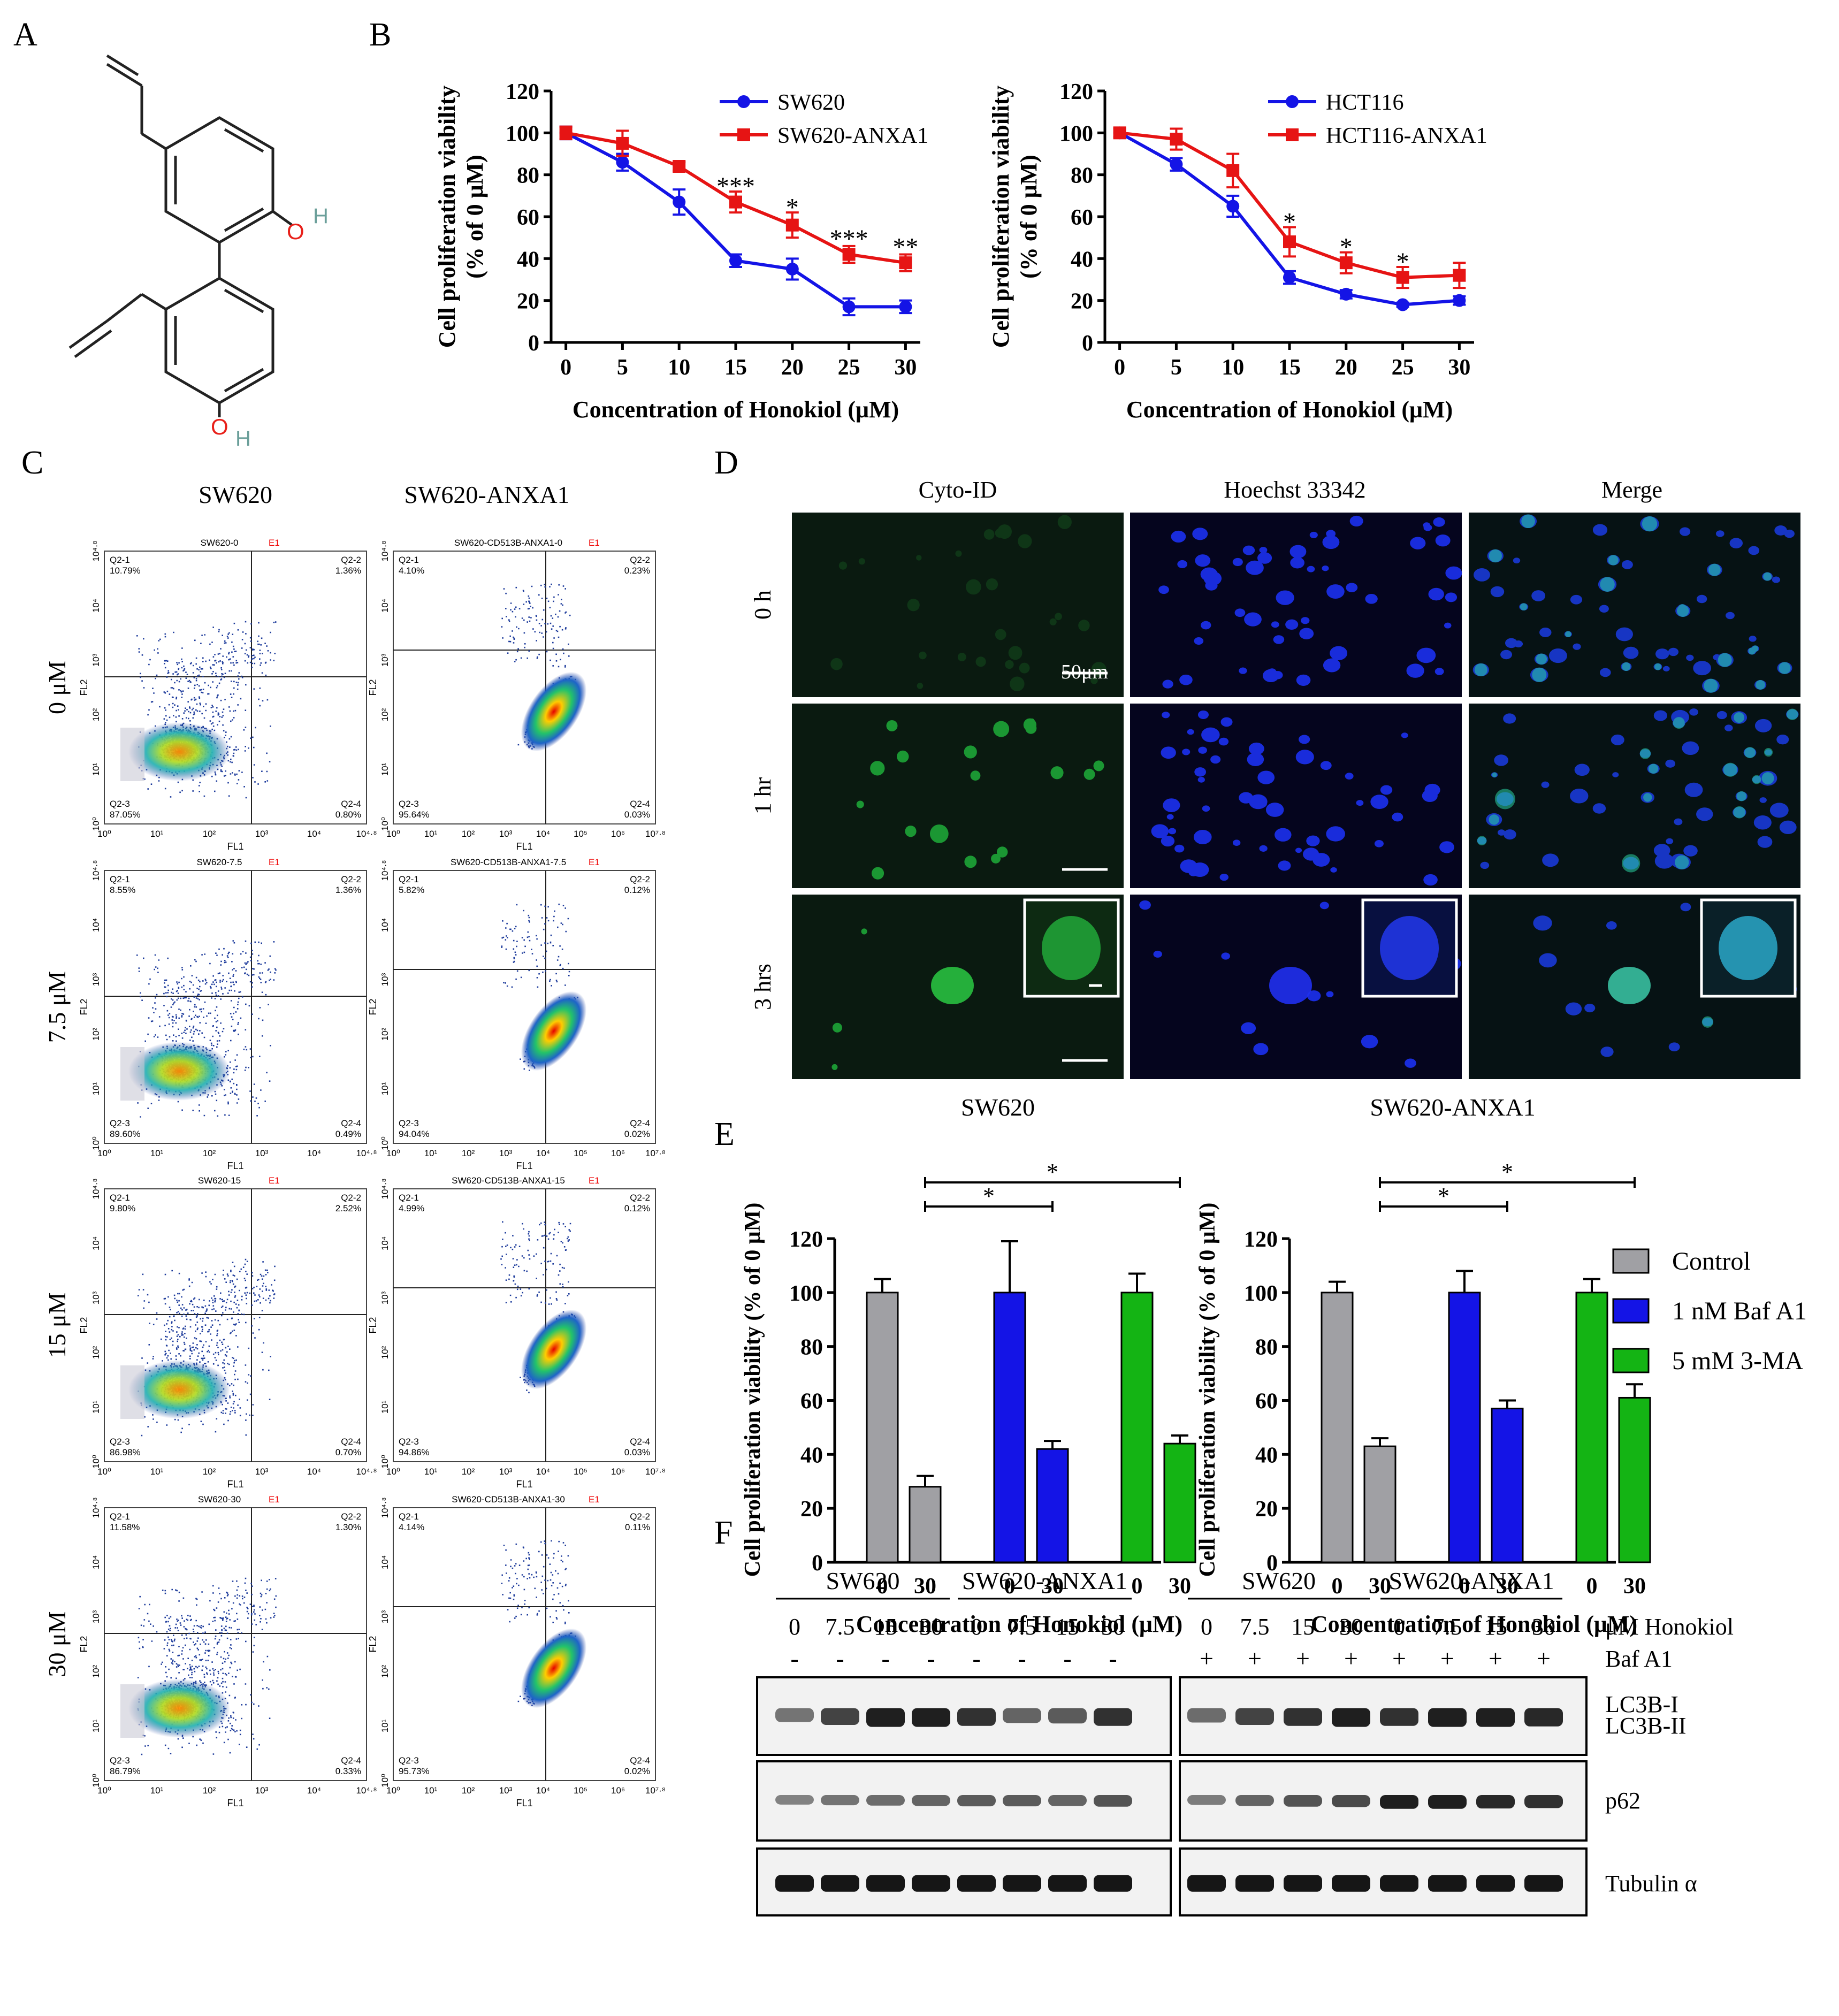 The height and width of the screenshot is (2016, 1839). Describe the element at coordinates (1052, 1505) in the screenshot. I see `bar` at that location.